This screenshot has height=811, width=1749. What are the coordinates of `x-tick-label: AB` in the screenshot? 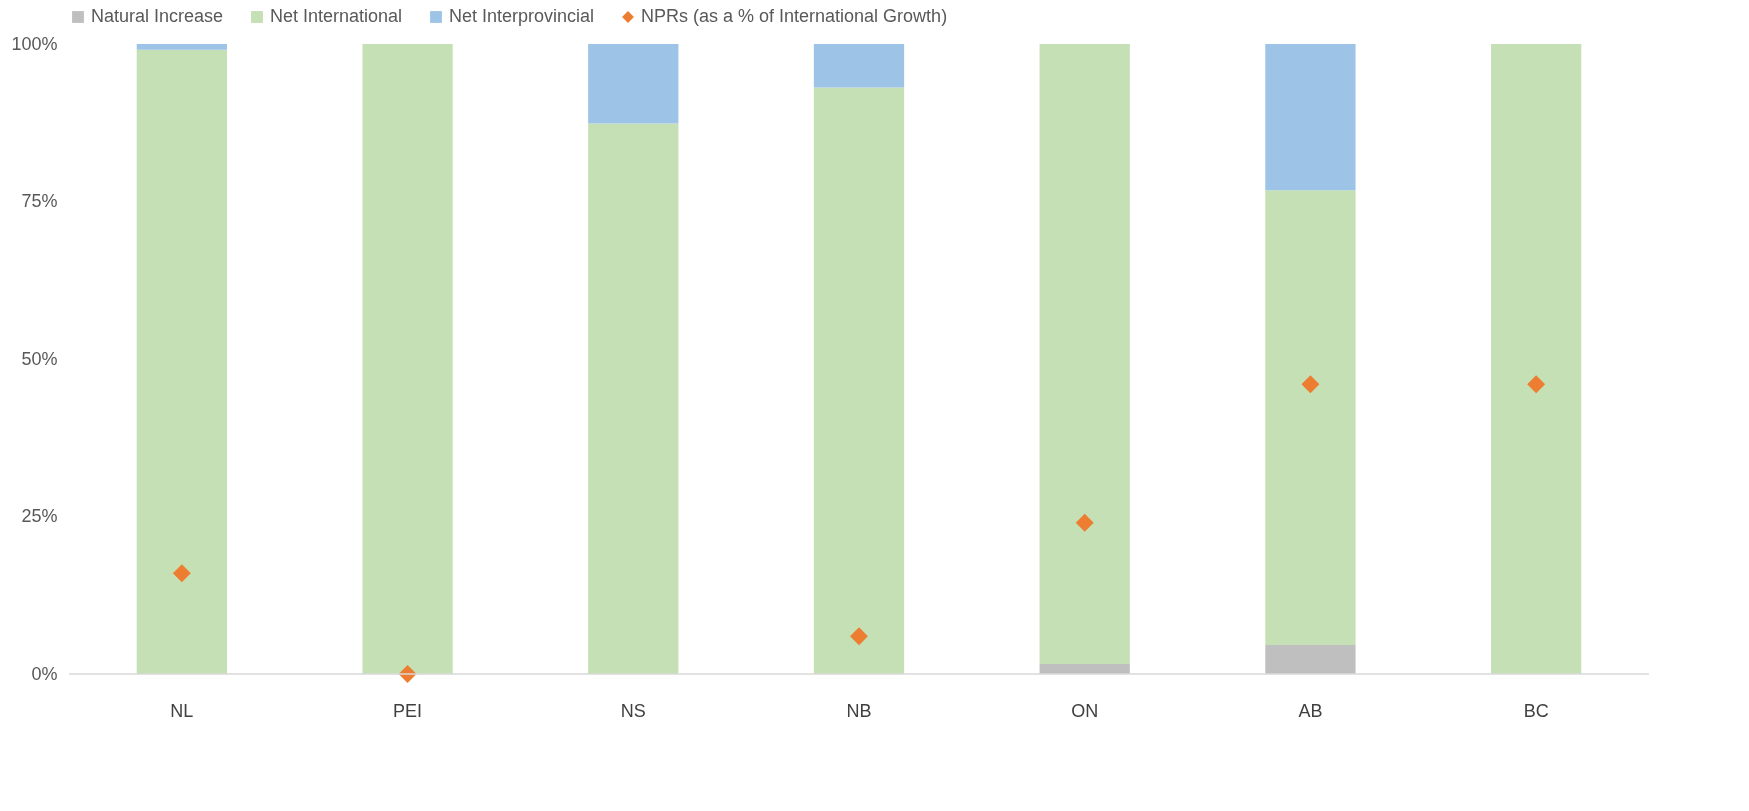 It's located at (1310, 710).